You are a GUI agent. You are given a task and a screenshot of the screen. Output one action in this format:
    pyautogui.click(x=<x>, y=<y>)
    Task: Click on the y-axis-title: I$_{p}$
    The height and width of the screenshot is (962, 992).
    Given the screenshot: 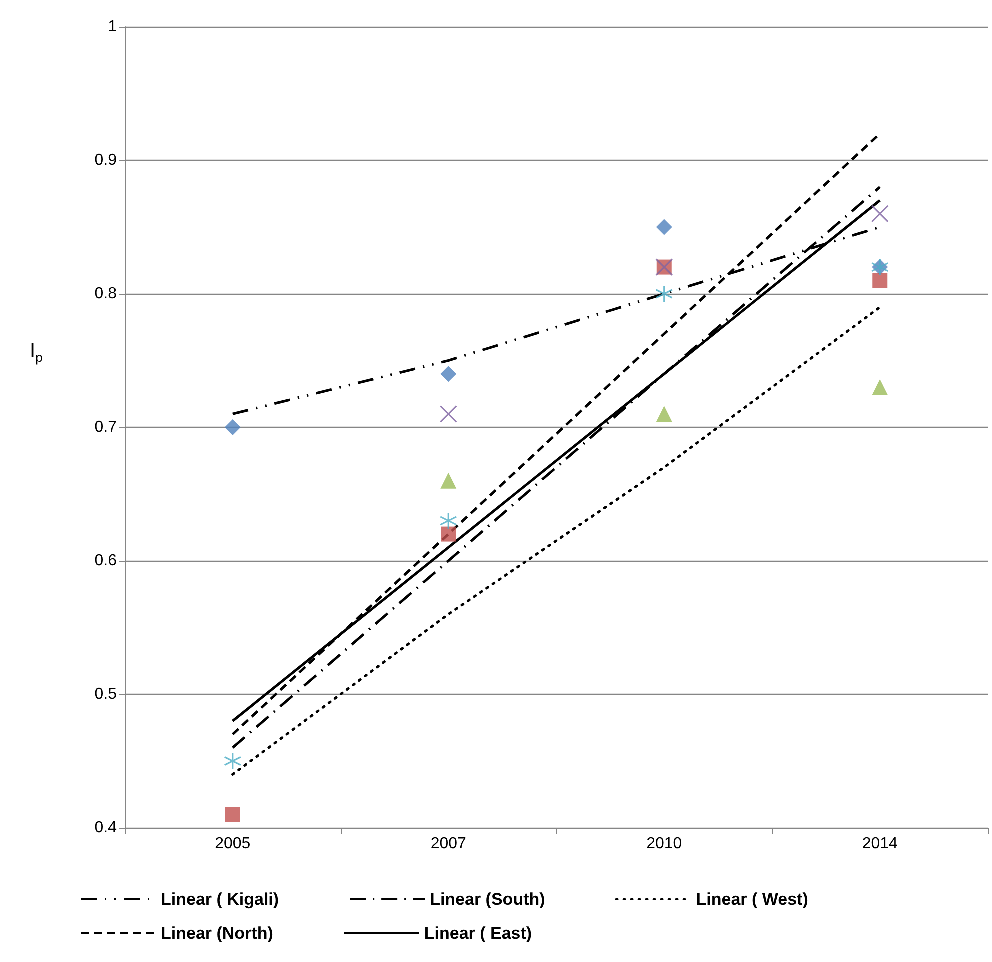 What is the action you would take?
    pyautogui.click(x=36, y=352)
    